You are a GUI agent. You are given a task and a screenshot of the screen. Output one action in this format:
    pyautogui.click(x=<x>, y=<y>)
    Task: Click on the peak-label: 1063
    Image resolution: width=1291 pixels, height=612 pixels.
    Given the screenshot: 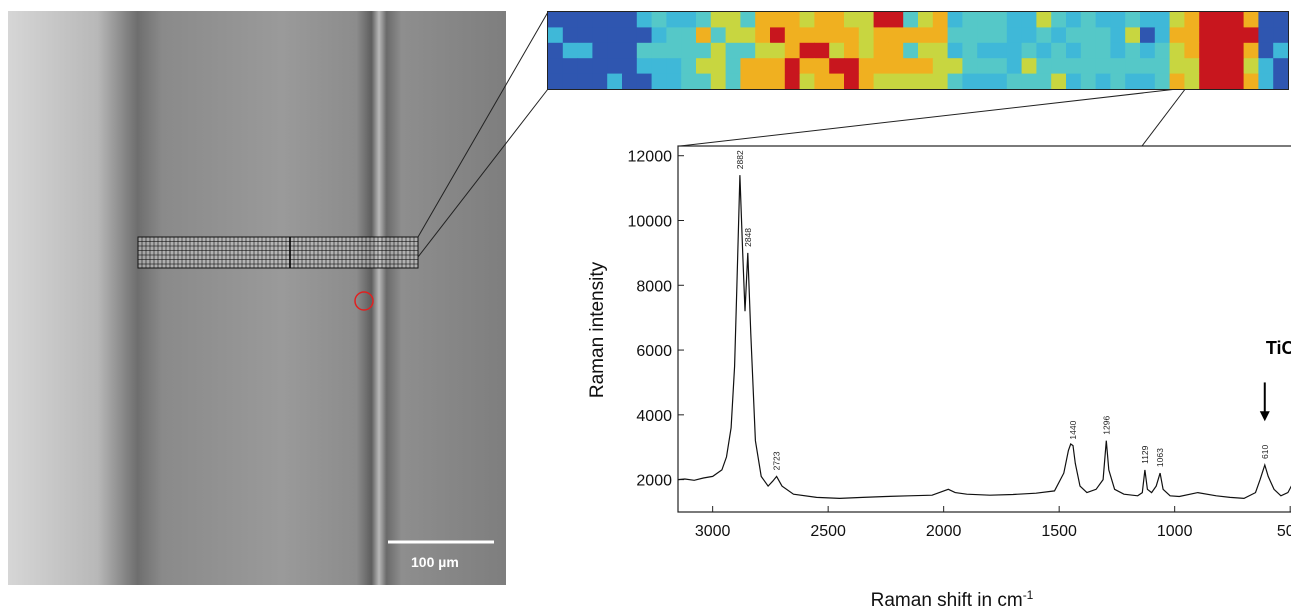 What is the action you would take?
    pyautogui.click(x=1160, y=457)
    